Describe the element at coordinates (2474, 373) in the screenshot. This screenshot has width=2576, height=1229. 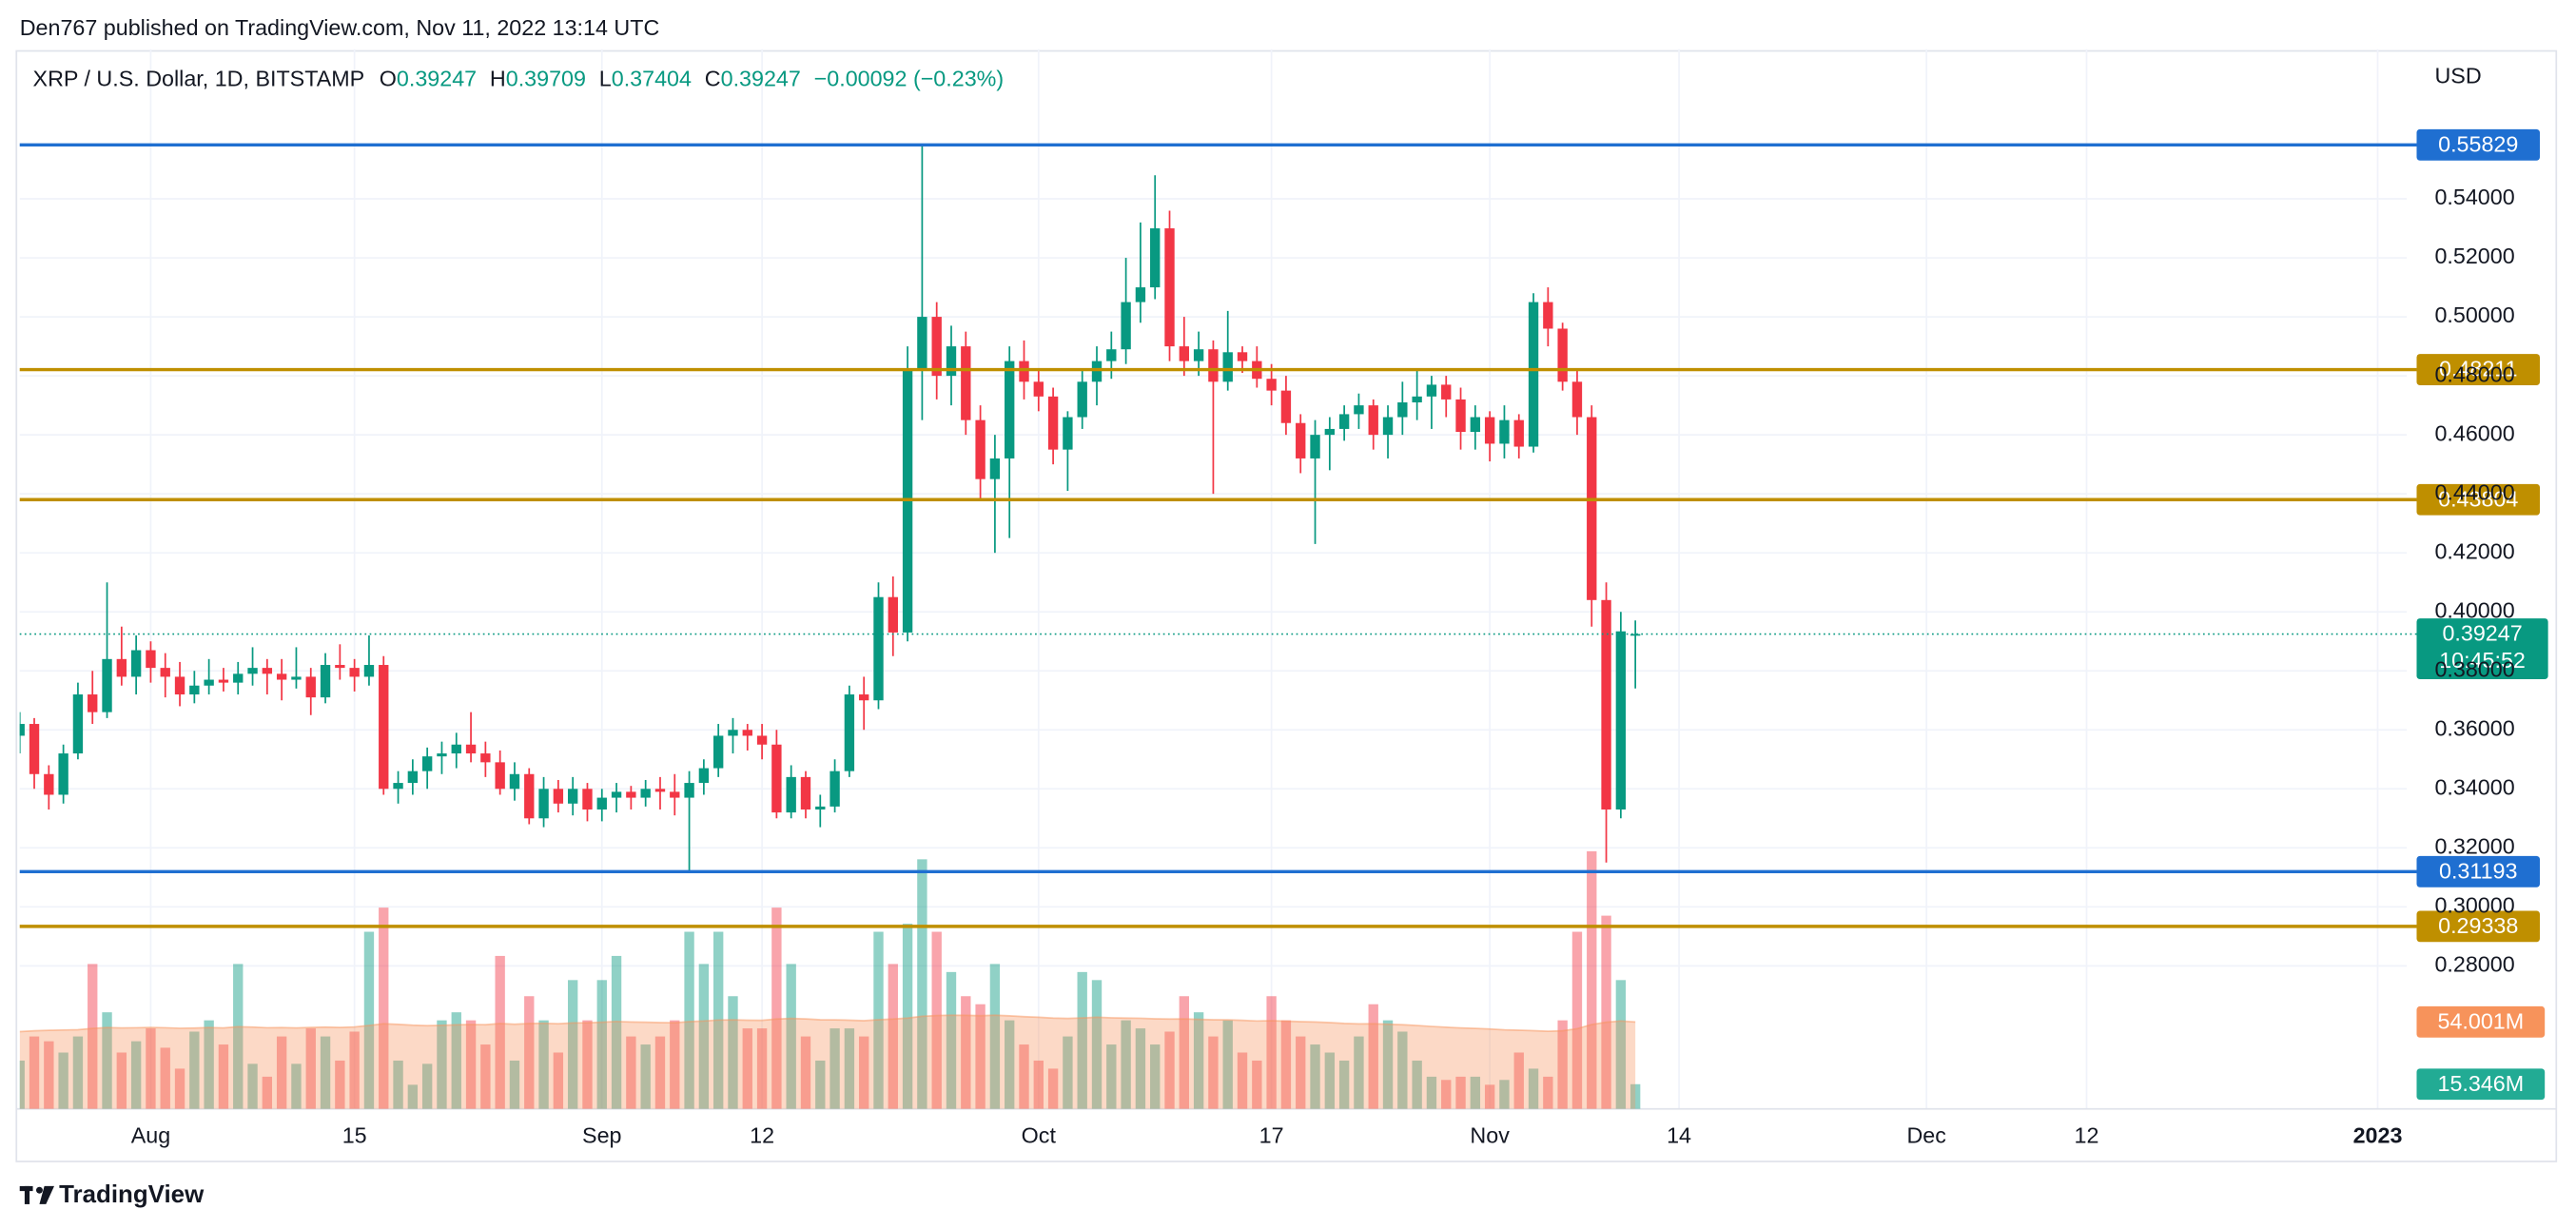
I see `y-tick-label: 0.48000` at that location.